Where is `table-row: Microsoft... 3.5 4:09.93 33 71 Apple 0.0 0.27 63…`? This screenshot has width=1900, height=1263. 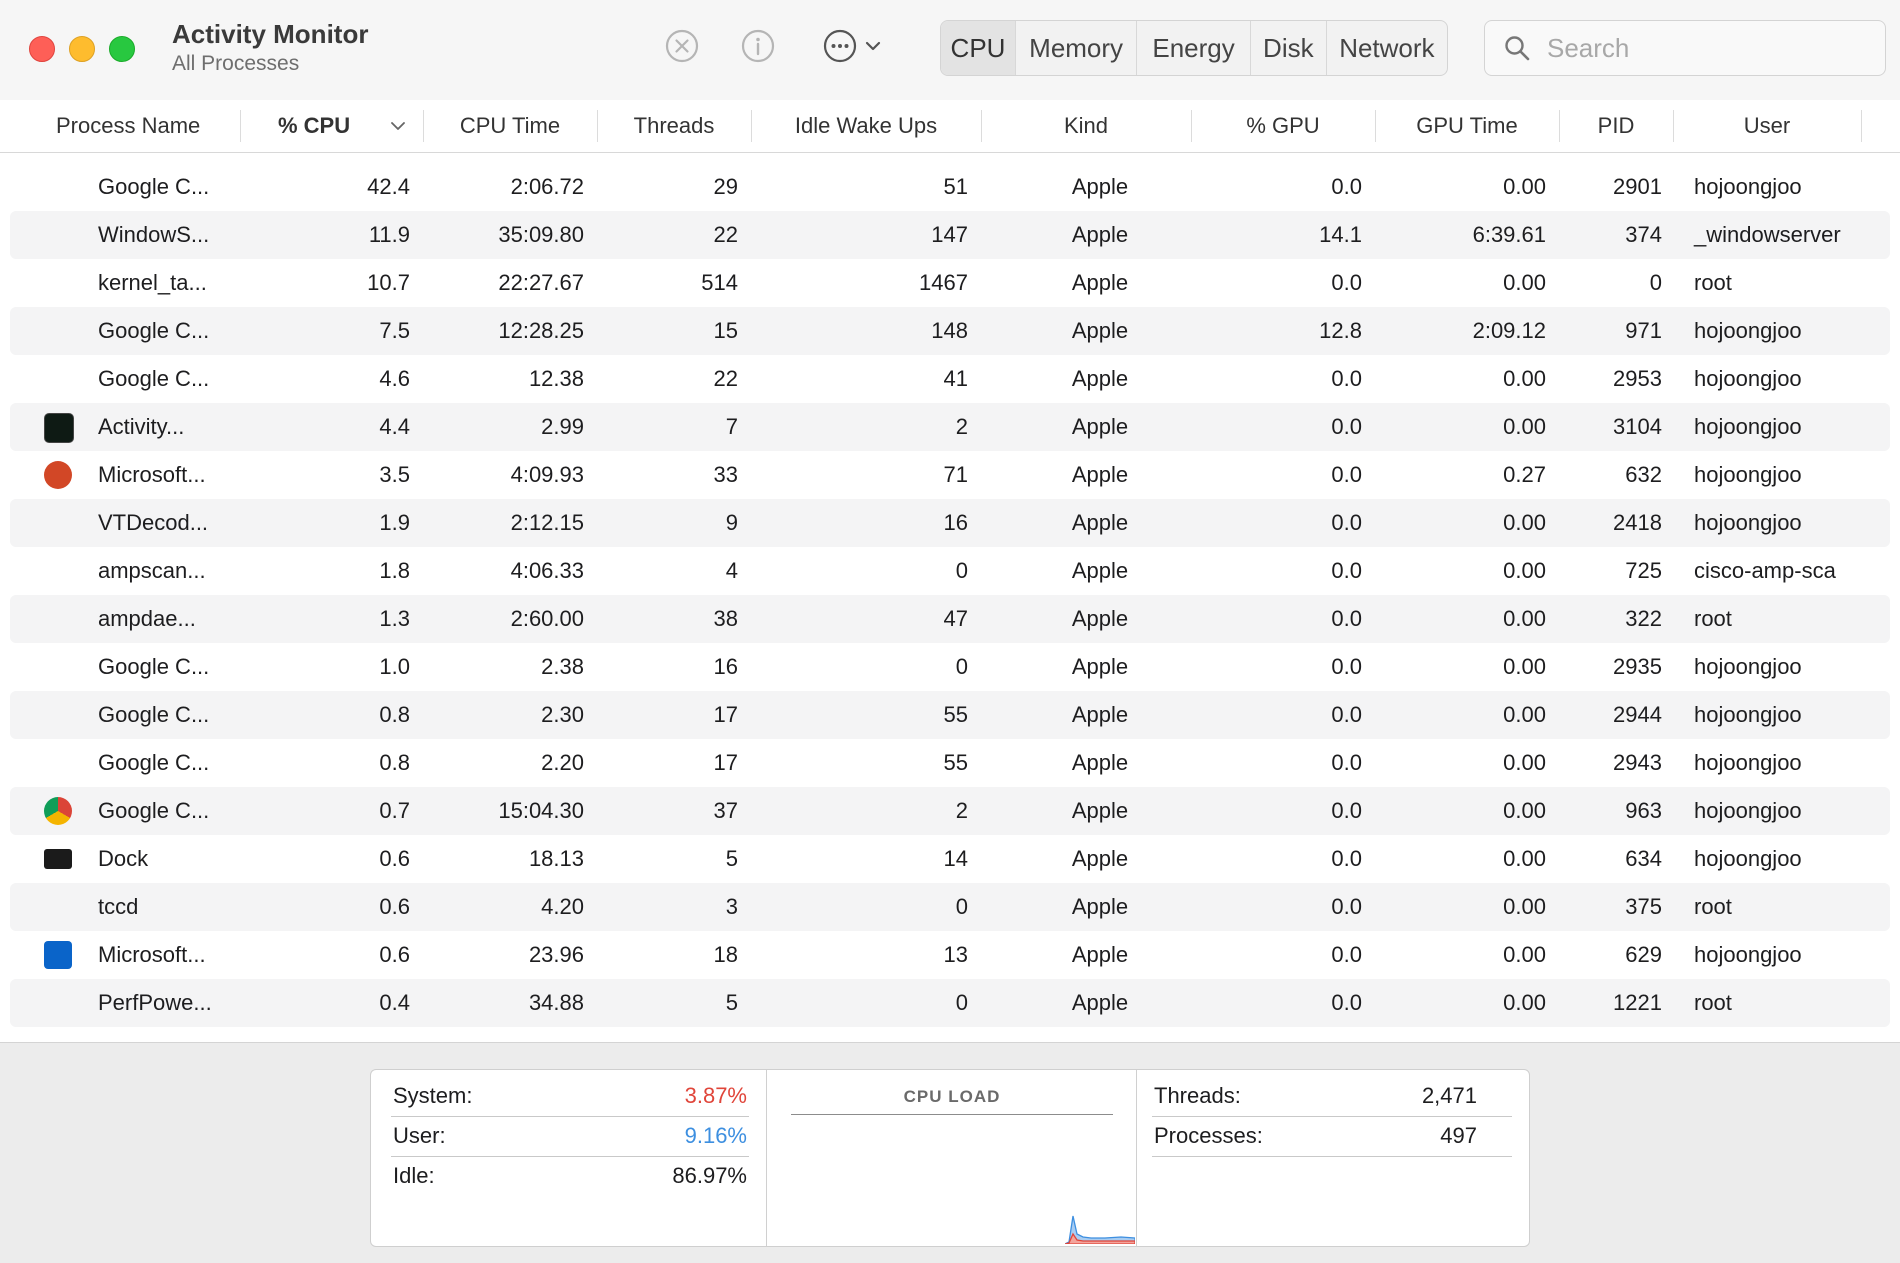
table-row: Microsoft... 3.5 4:09.93 33 71 Apple 0.0 0.27 63… is located at coordinates (950, 475).